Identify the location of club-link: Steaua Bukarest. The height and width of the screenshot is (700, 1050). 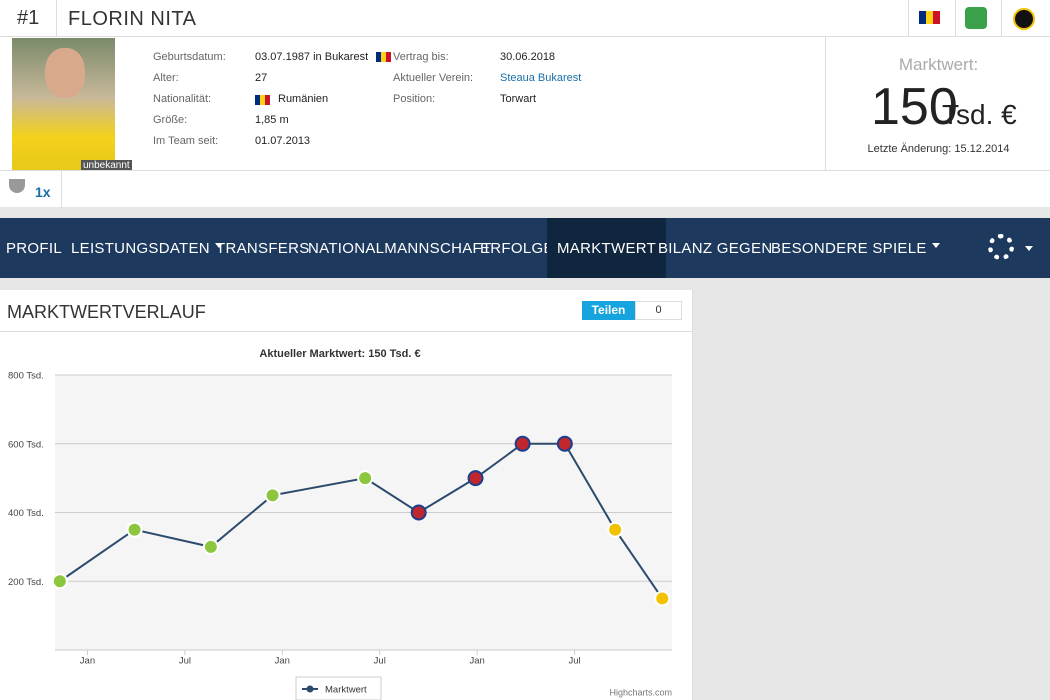
(541, 78).